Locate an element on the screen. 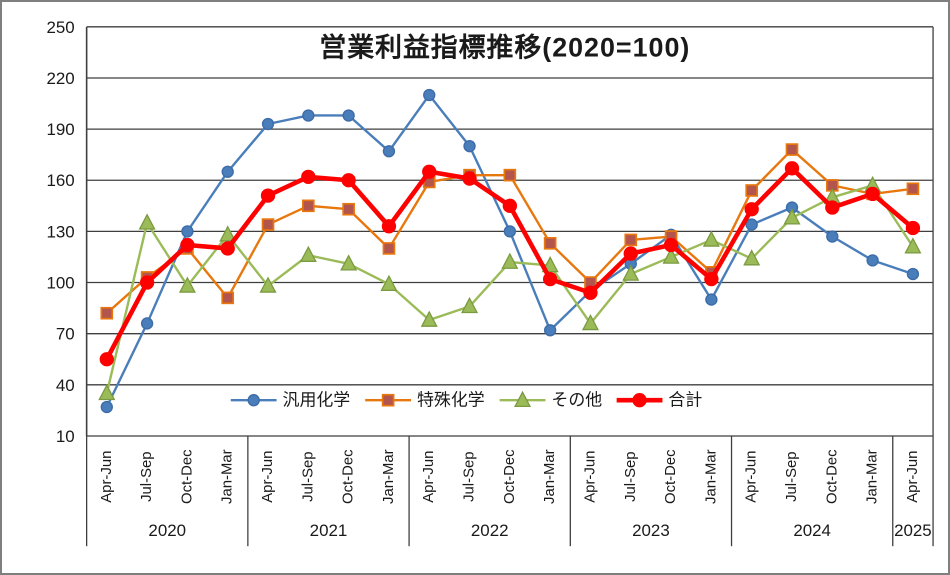 The height and width of the screenshot is (575, 950). x-axis-year-label: 2020 is located at coordinates (167, 530).